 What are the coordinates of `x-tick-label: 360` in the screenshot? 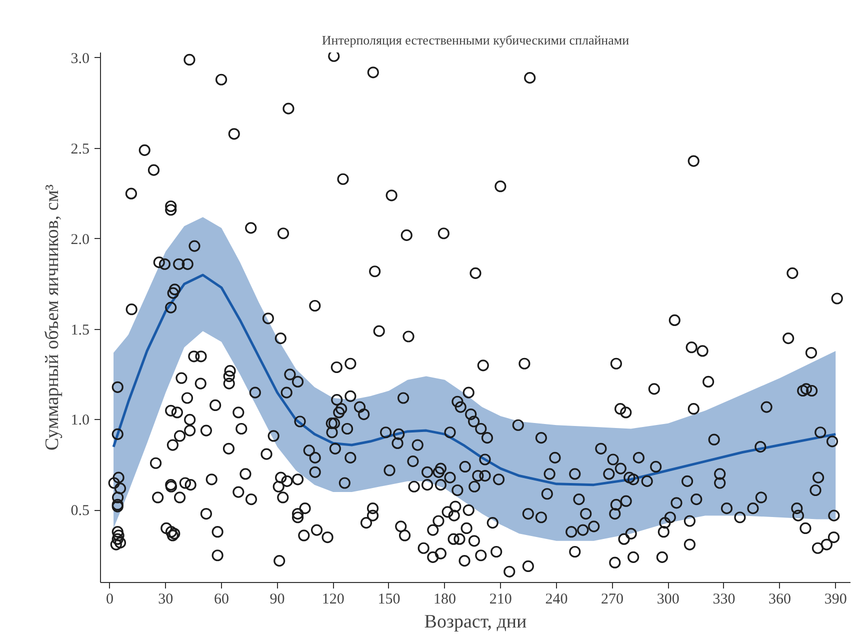 It's located at (780, 600).